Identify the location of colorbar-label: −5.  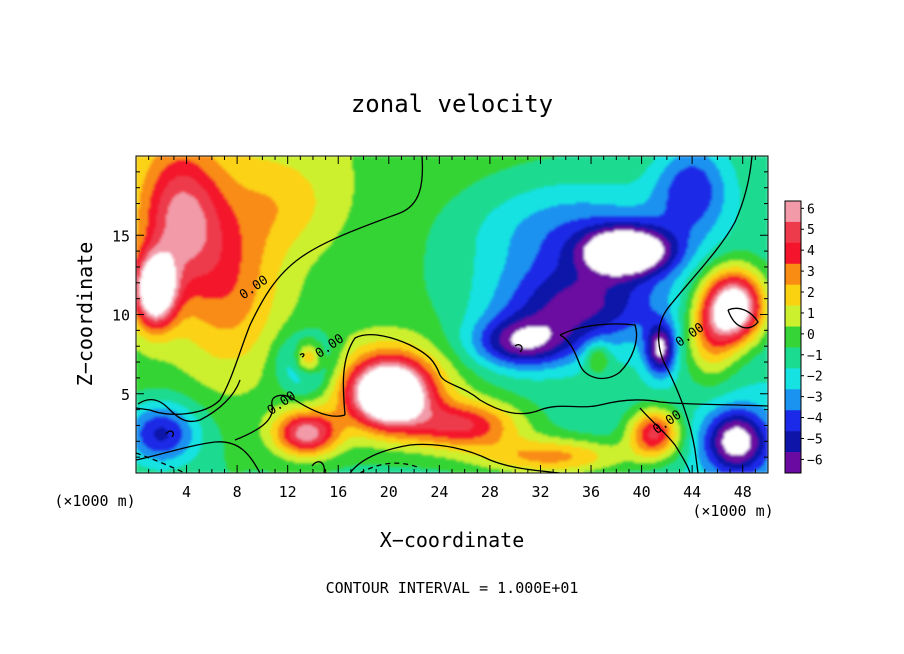
(815, 439).